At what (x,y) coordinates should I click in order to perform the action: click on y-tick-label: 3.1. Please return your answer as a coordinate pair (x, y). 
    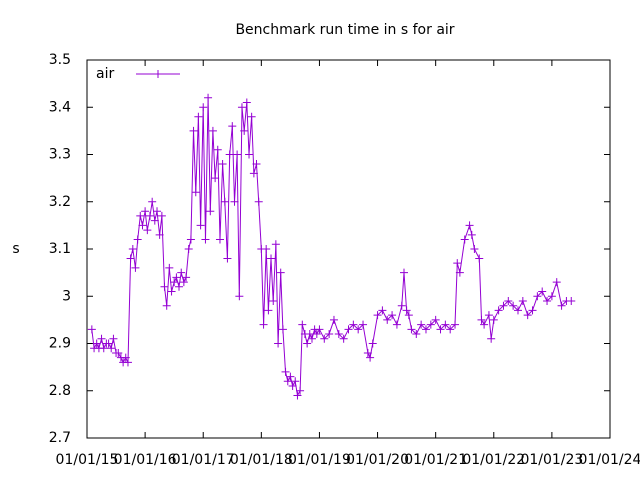
    Looking at the image, I should click on (60, 249).